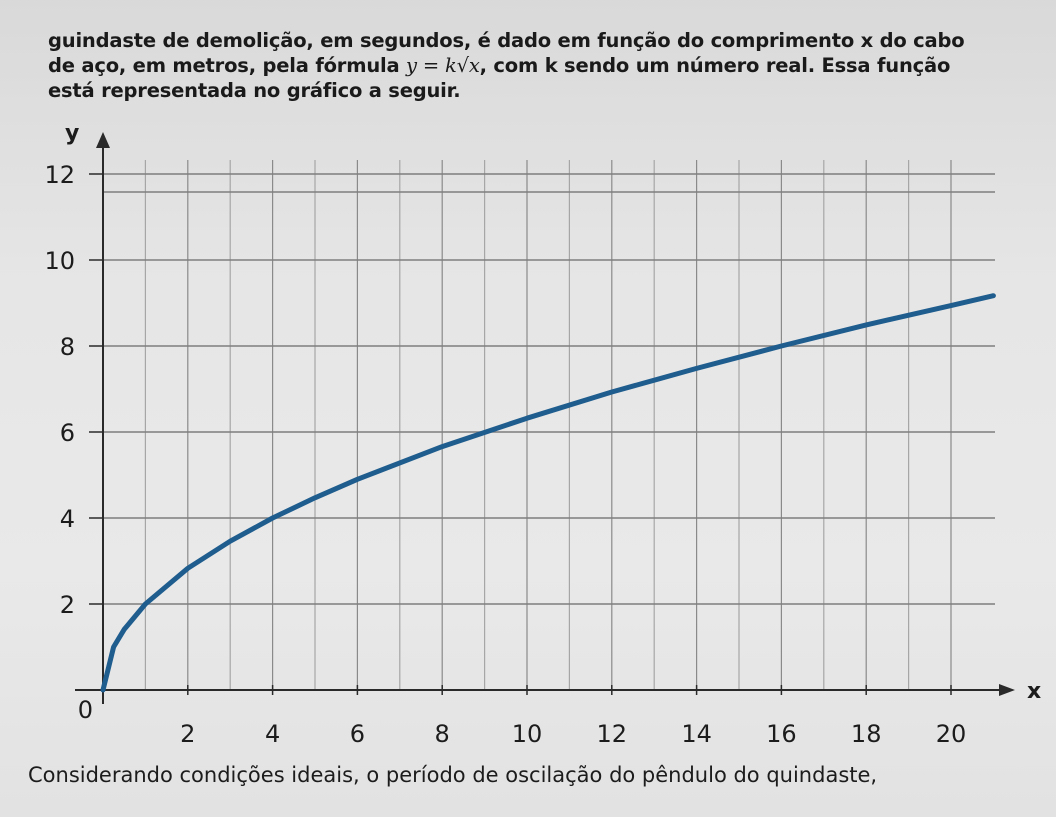  What do you see at coordinates (781, 734) in the screenshot?
I see `x-tick-label: 16` at bounding box center [781, 734].